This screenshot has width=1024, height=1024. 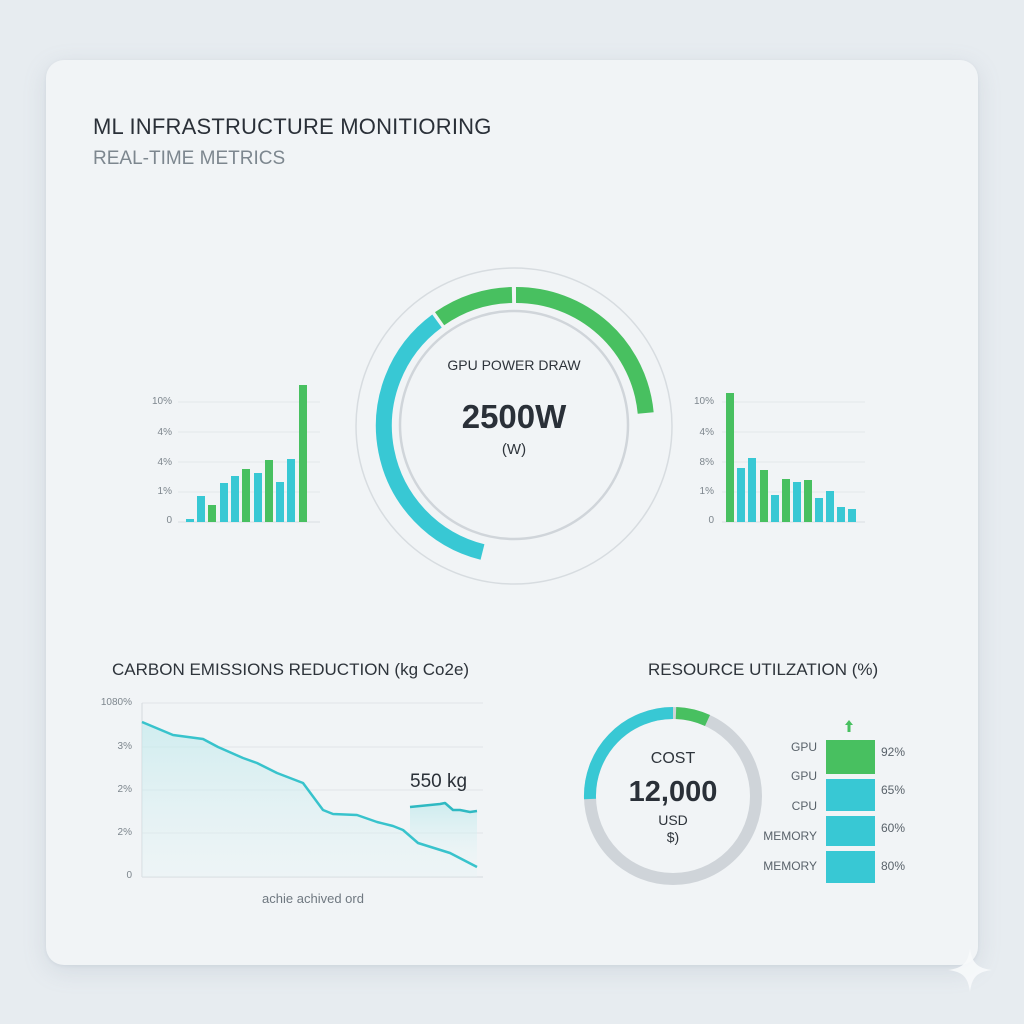 I want to click on up-arrow-icon, so click(x=849, y=726).